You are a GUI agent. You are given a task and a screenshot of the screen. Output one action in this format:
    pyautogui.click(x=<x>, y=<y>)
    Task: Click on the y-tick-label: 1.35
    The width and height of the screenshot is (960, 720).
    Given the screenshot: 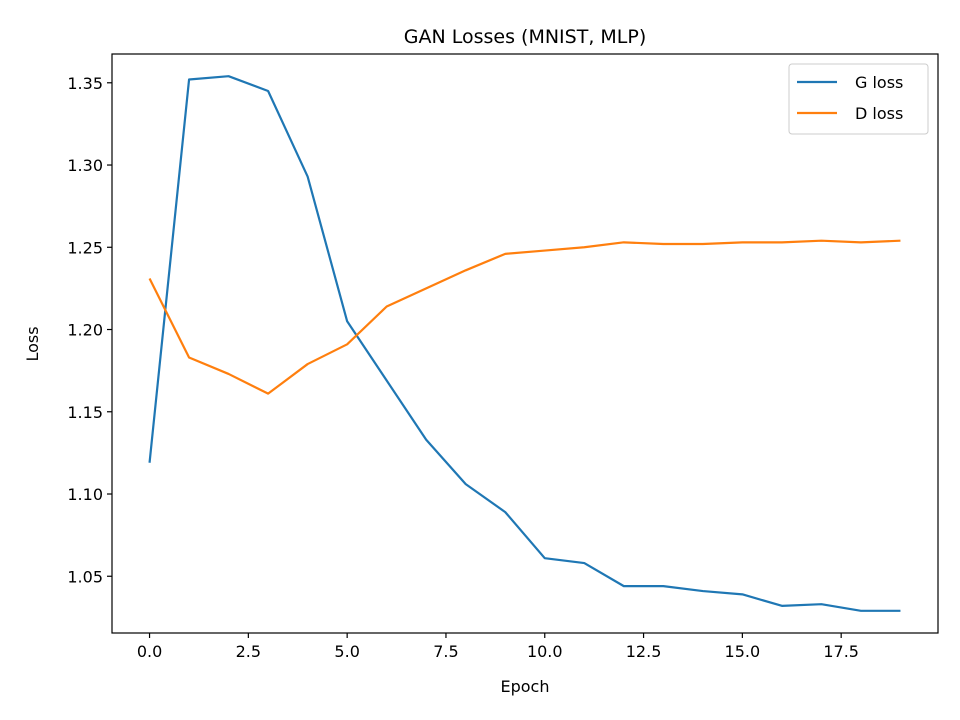 What is the action you would take?
    pyautogui.click(x=85, y=83)
    